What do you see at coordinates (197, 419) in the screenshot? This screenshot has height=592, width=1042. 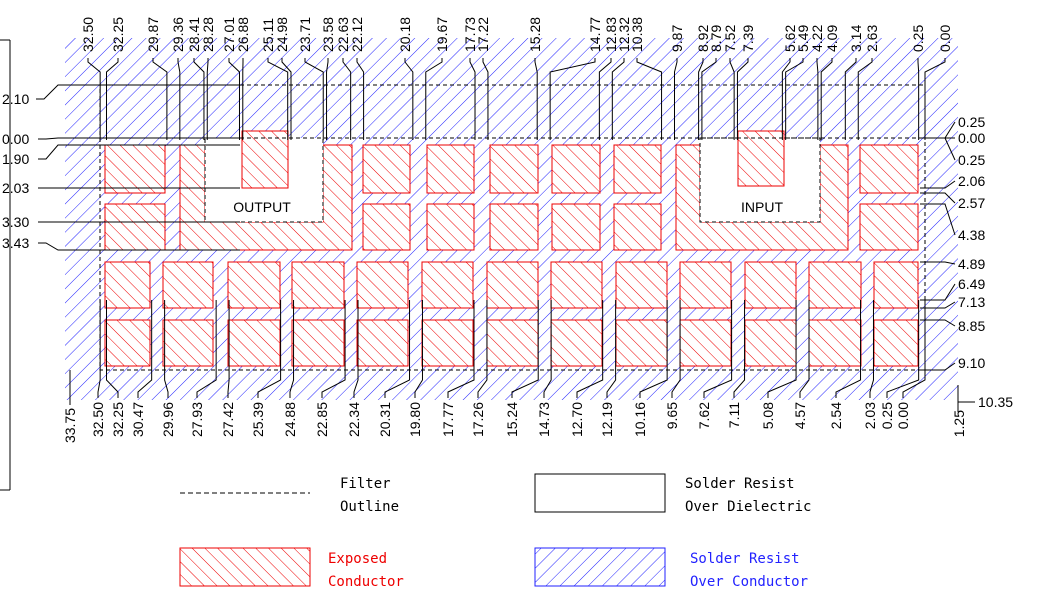 I see `dimension-label: 27.93` at bounding box center [197, 419].